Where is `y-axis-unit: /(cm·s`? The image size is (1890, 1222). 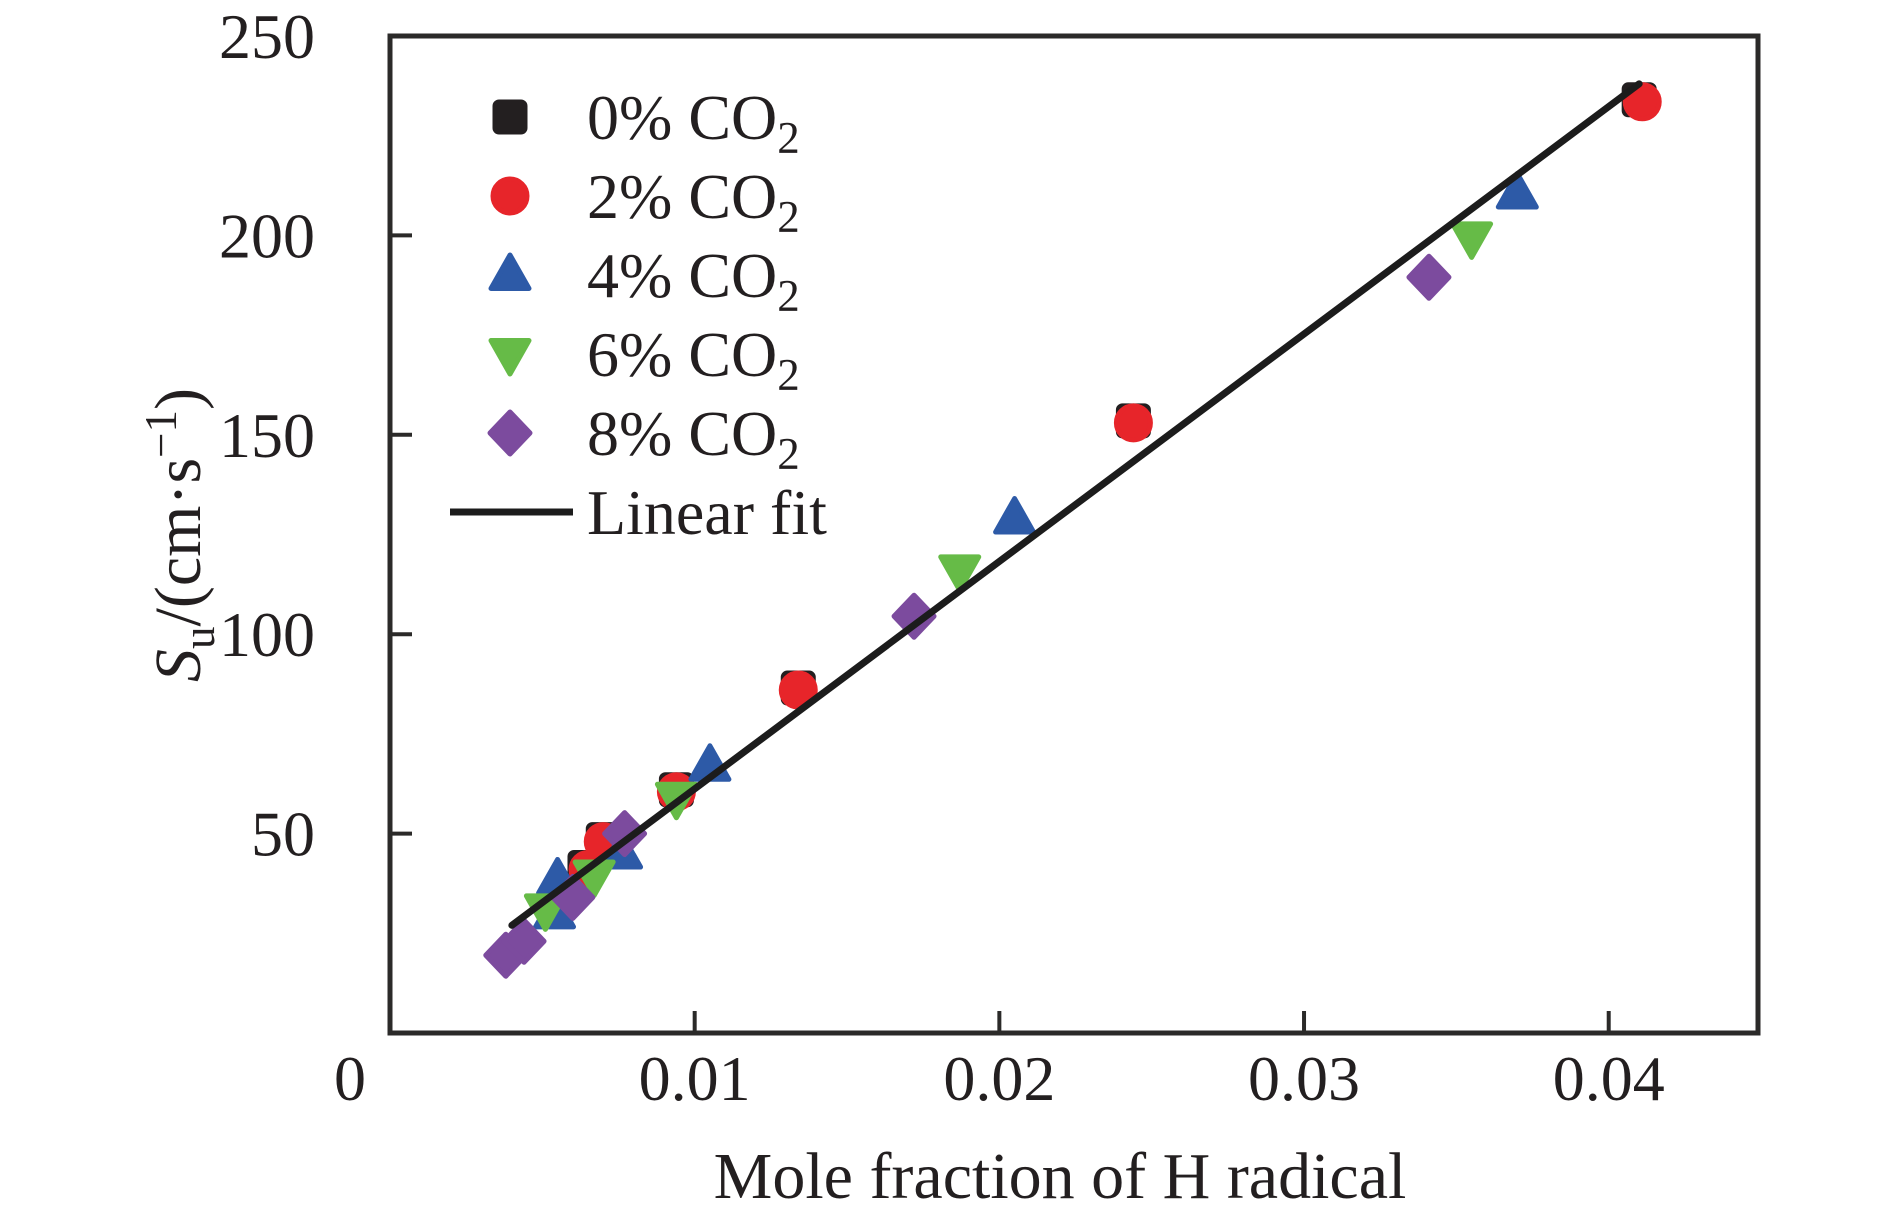
y-axis-unit: /(cm·s is located at coordinates (178, 542).